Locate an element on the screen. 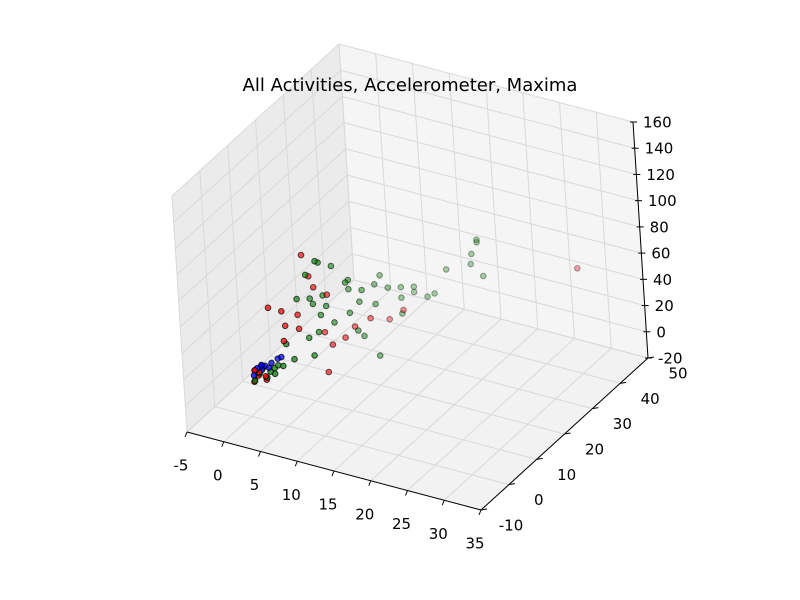  x-tick-label: 20 is located at coordinates (364, 514).